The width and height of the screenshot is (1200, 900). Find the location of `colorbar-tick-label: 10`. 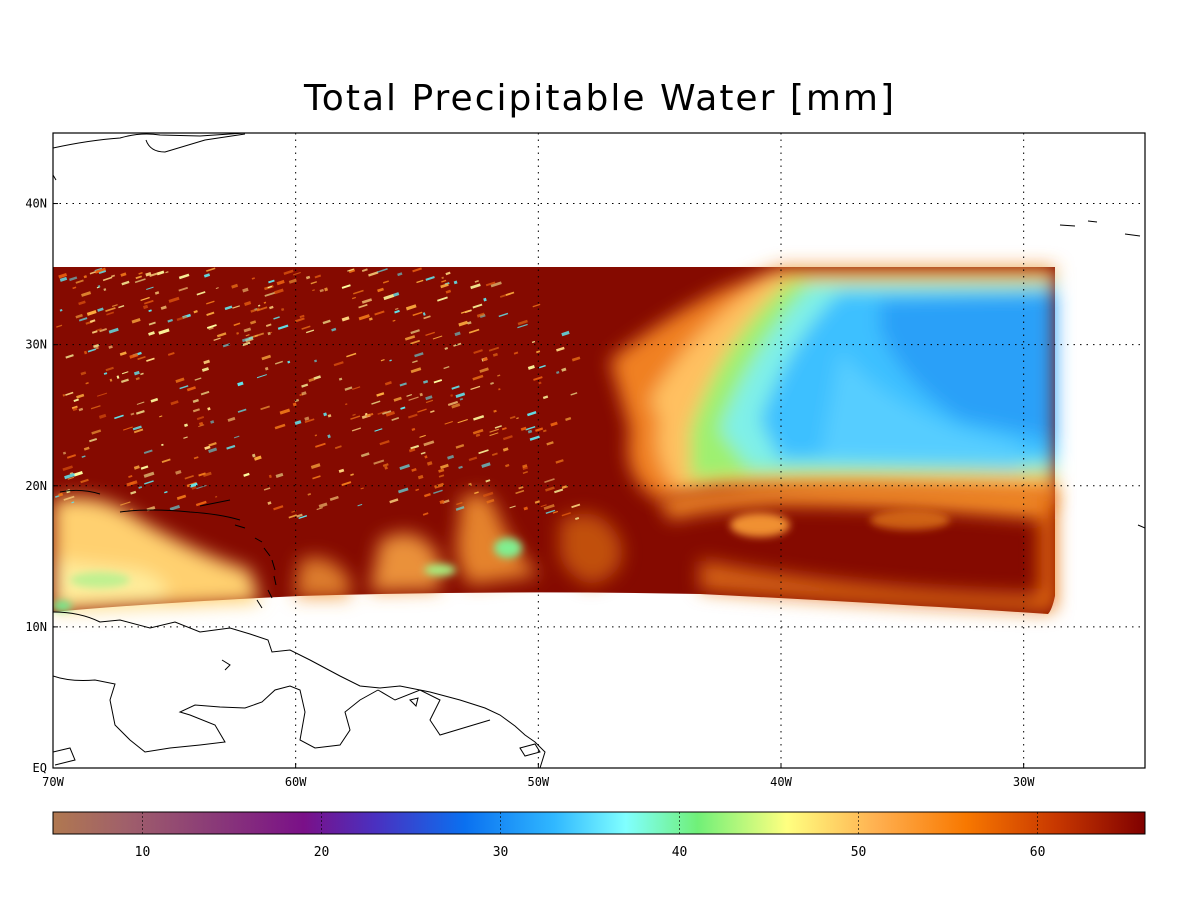

colorbar-tick-label: 10 is located at coordinates (143, 852).